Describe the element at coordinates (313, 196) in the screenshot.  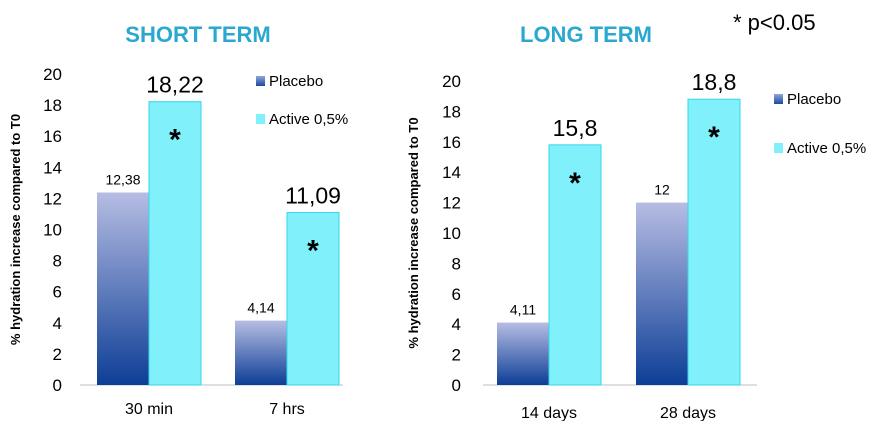
I see `data-label: 11,09` at that location.